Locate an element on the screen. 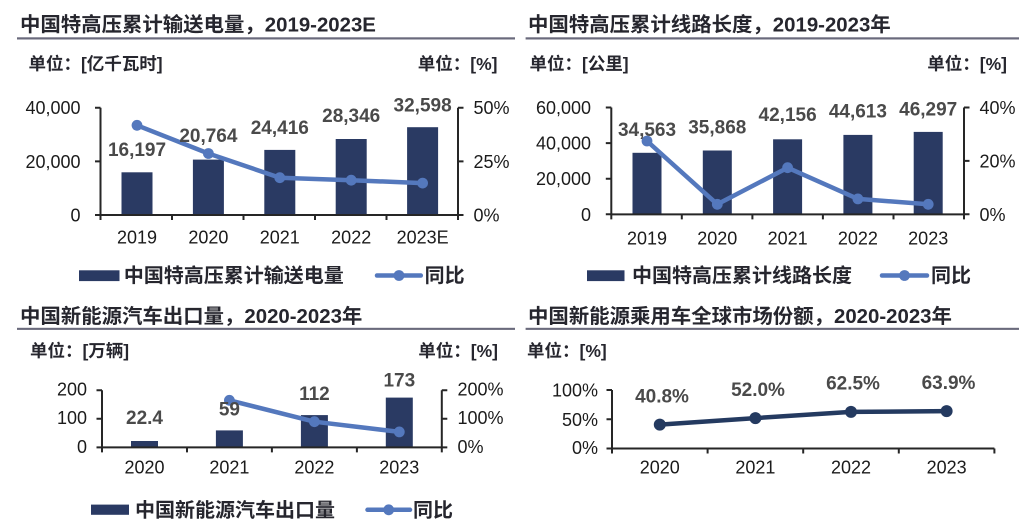  svg-text: 2023E is located at coordinates (423, 237).